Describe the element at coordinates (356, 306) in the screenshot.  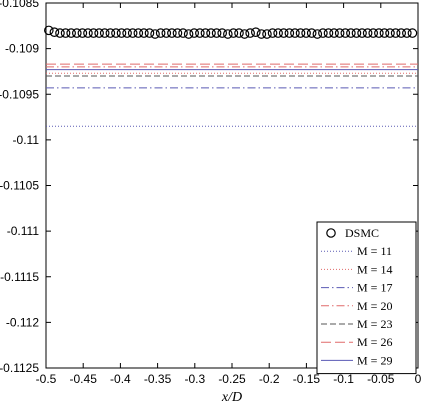
I see `legend-entry: M = 20` at that location.